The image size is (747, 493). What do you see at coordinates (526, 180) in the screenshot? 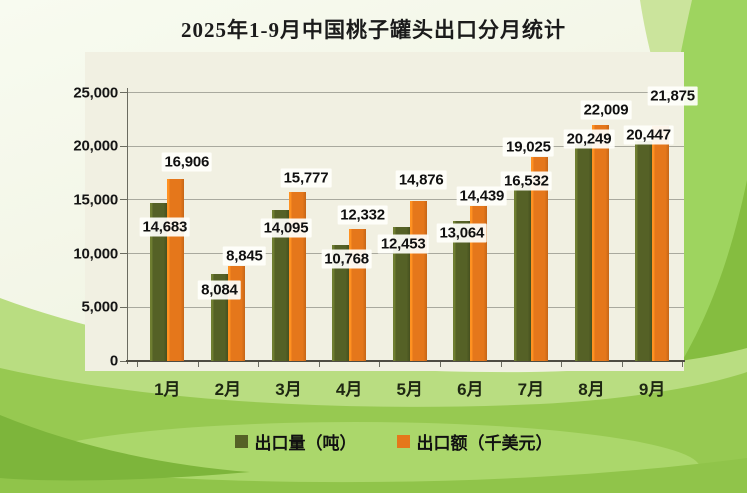
I see `data-label-volume: 16,532` at bounding box center [526, 180].